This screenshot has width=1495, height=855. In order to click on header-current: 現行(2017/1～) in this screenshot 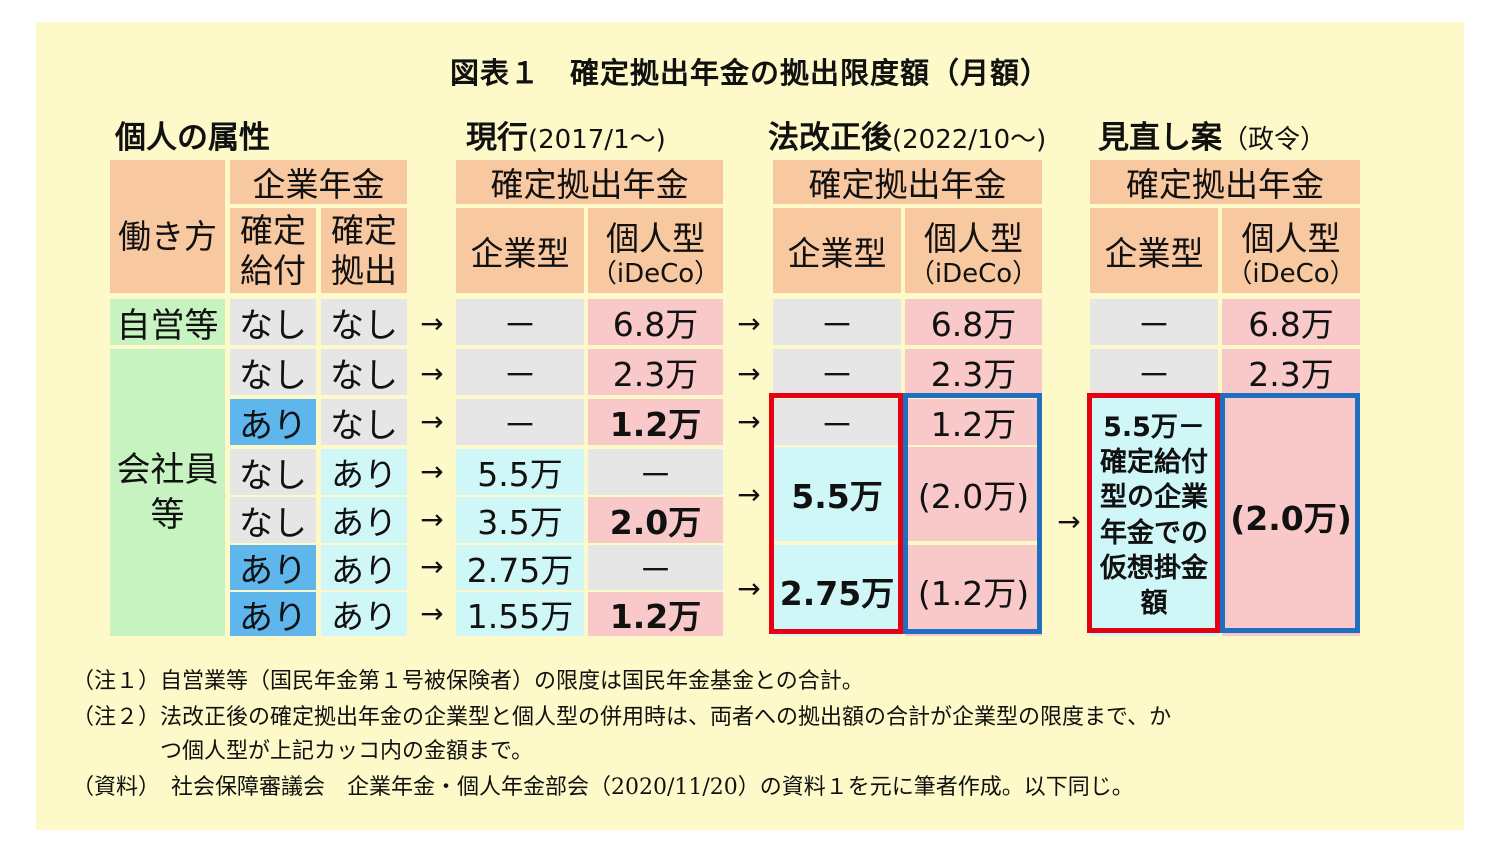, I will do `click(566, 134)`.